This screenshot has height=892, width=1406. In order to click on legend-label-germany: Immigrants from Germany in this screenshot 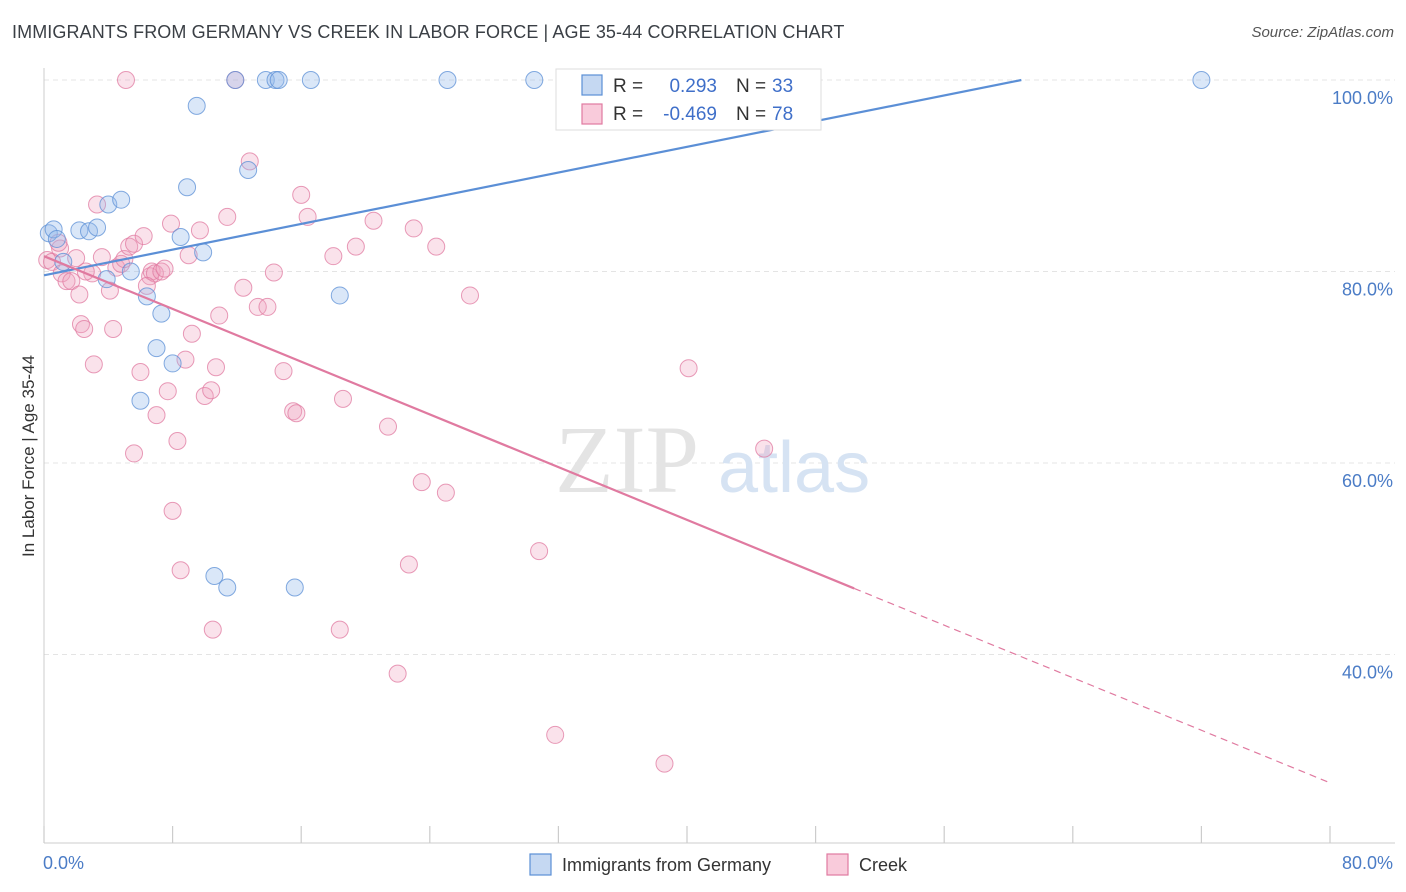, I will do `click(666, 865)`.